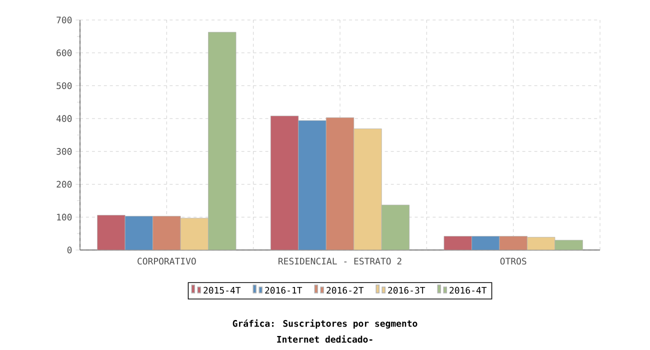 Image resolution: width=650 pixels, height=350 pixels. What do you see at coordinates (340, 261) in the screenshot?
I see `x-tick-label: RESIDENCIAL - ESTRATO 2` at bounding box center [340, 261].